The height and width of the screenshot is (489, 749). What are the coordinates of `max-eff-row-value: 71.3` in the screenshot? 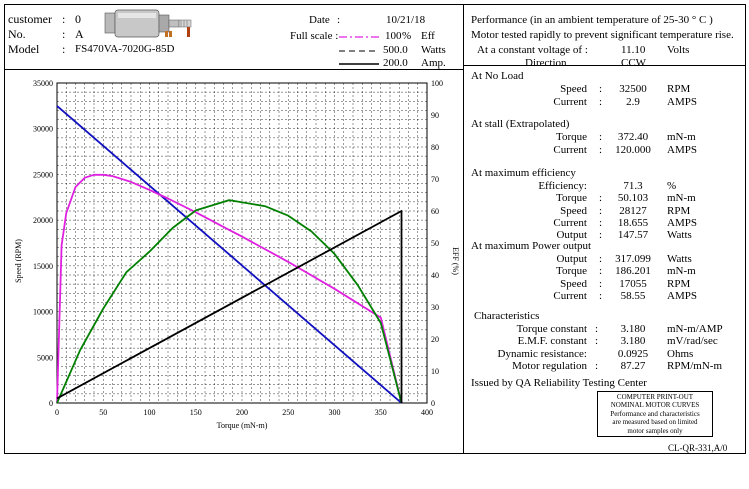 It's located at (633, 186).